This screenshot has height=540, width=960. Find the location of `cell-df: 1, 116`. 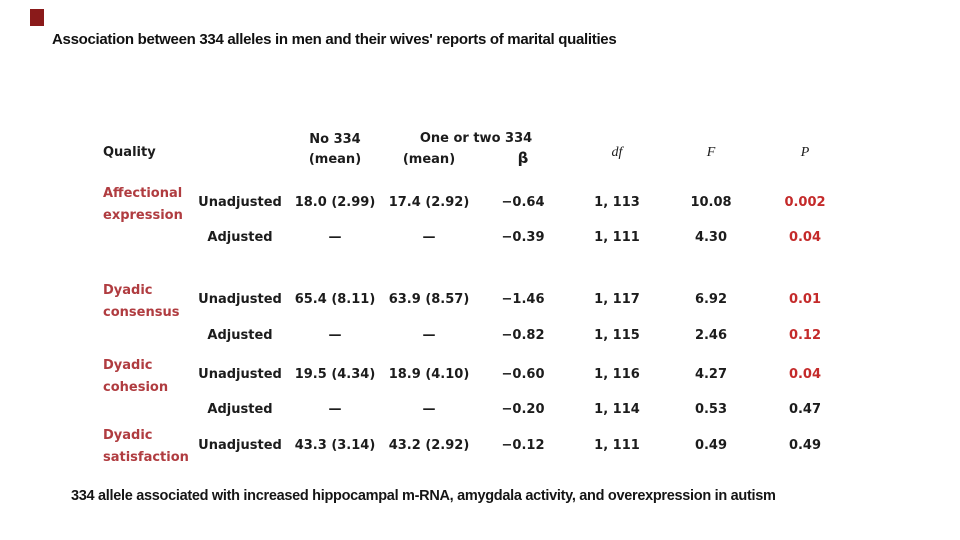

cell-df: 1, 116 is located at coordinates (617, 374).